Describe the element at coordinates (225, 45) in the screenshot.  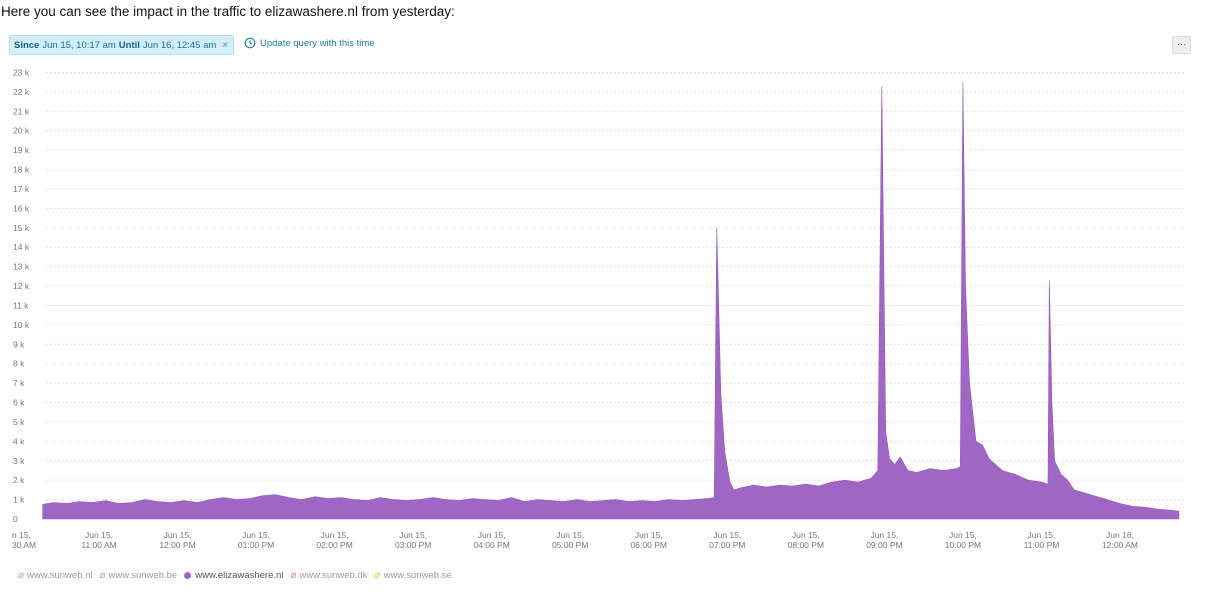
I see `close-icon: ×` at that location.